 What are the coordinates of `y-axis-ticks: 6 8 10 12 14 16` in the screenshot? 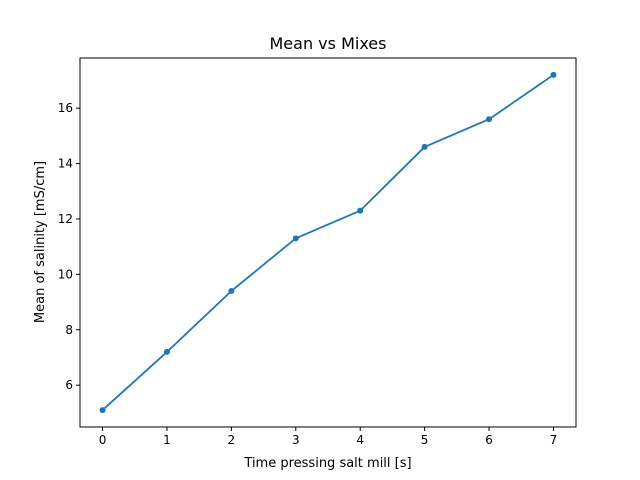 It's located at (69, 246).